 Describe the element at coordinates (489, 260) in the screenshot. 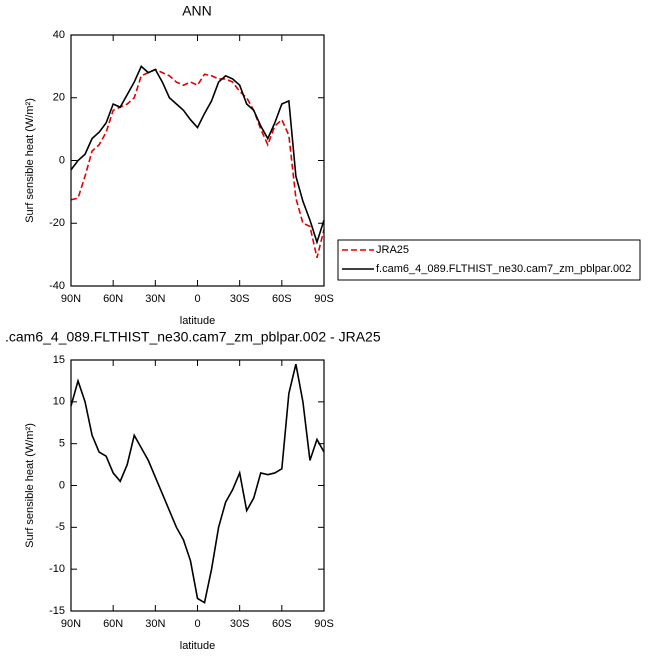

I see `legend-box` at that location.